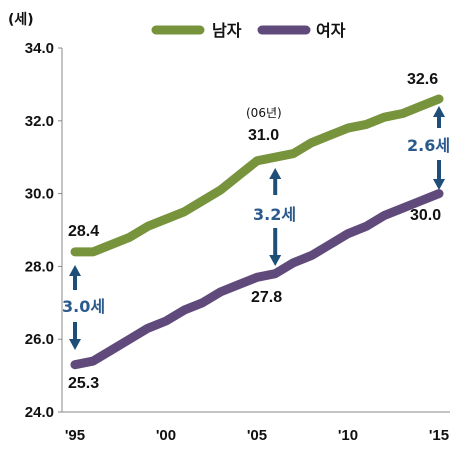 This screenshot has height=459, width=470. I want to click on y-tick-label: 34.0, so click(39, 48).